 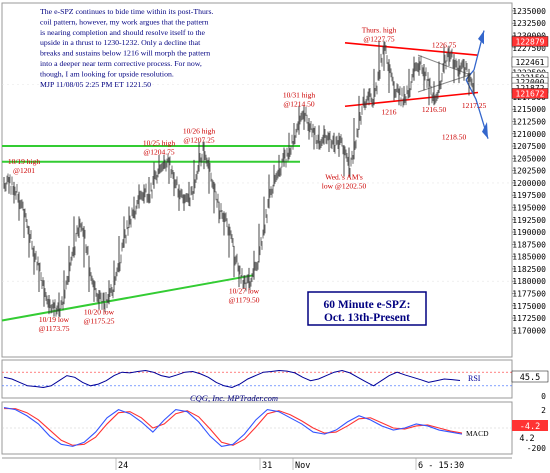 I want to click on price-flags: 122879122461122150122000121872121672, so click(x=530, y=67).